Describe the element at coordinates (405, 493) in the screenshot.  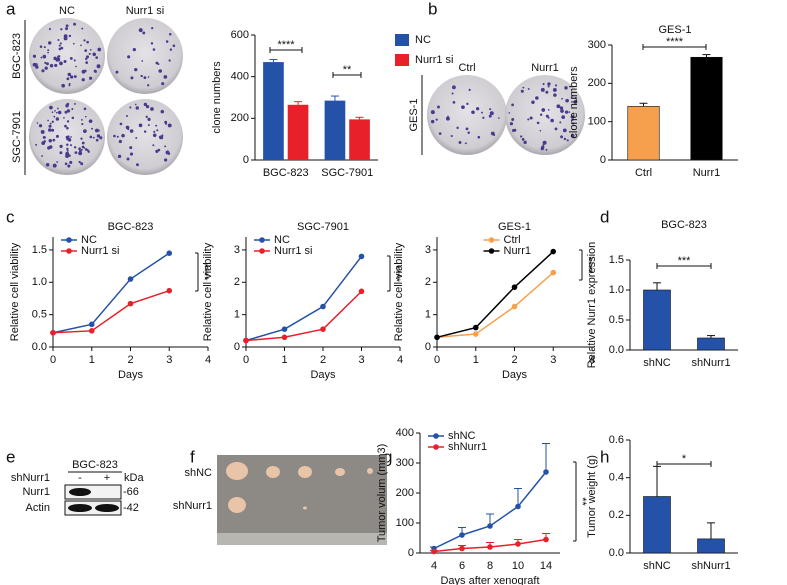
I see `y-tick-label: 200` at that location.